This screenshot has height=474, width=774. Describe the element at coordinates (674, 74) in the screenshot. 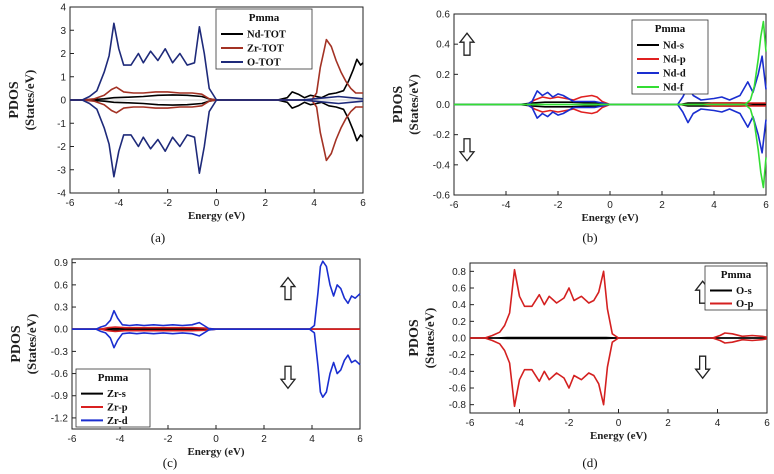

I see `legend-entry-label: Nd-d` at that location.